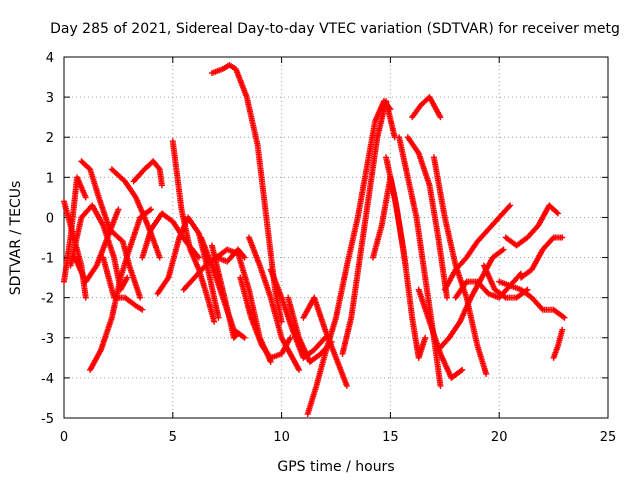  What do you see at coordinates (426, 107) in the screenshot?
I see `series-arc29` at bounding box center [426, 107].